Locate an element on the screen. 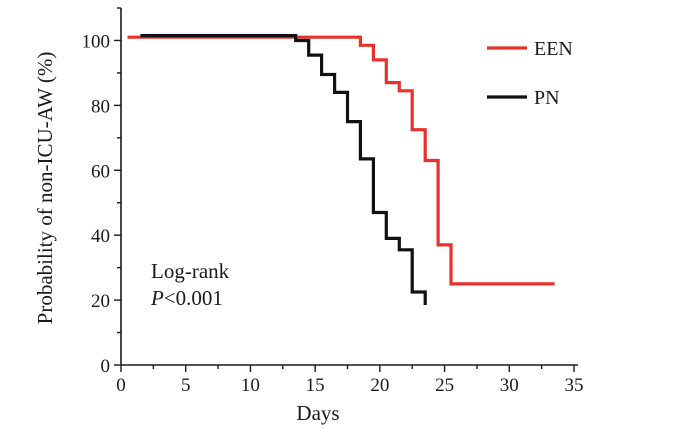 The width and height of the screenshot is (700, 428). annotation-log-rank: Log-rank is located at coordinates (190, 271).